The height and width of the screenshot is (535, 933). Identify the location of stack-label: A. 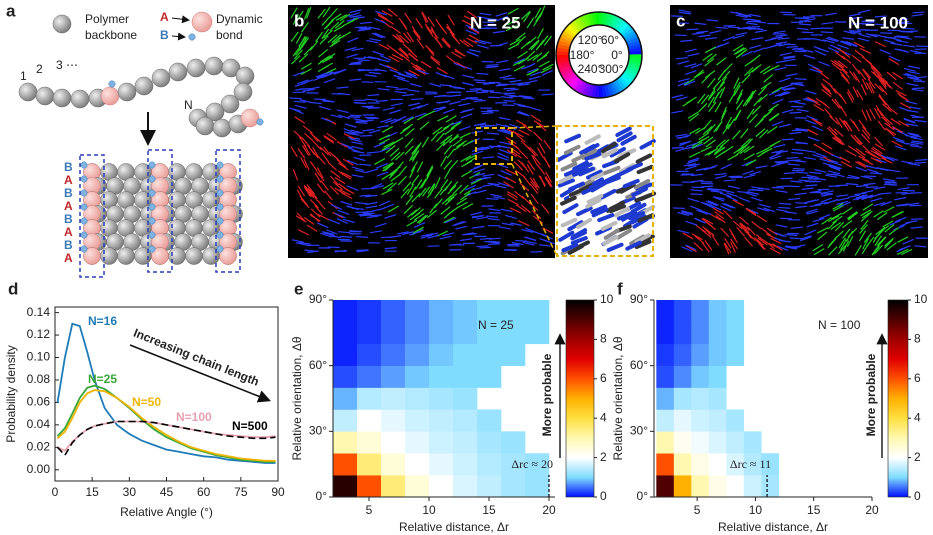
(68, 258).